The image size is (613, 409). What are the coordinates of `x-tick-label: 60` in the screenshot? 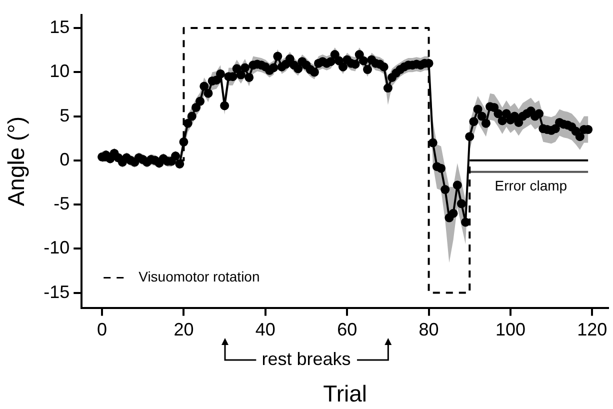 It's located at (347, 330).